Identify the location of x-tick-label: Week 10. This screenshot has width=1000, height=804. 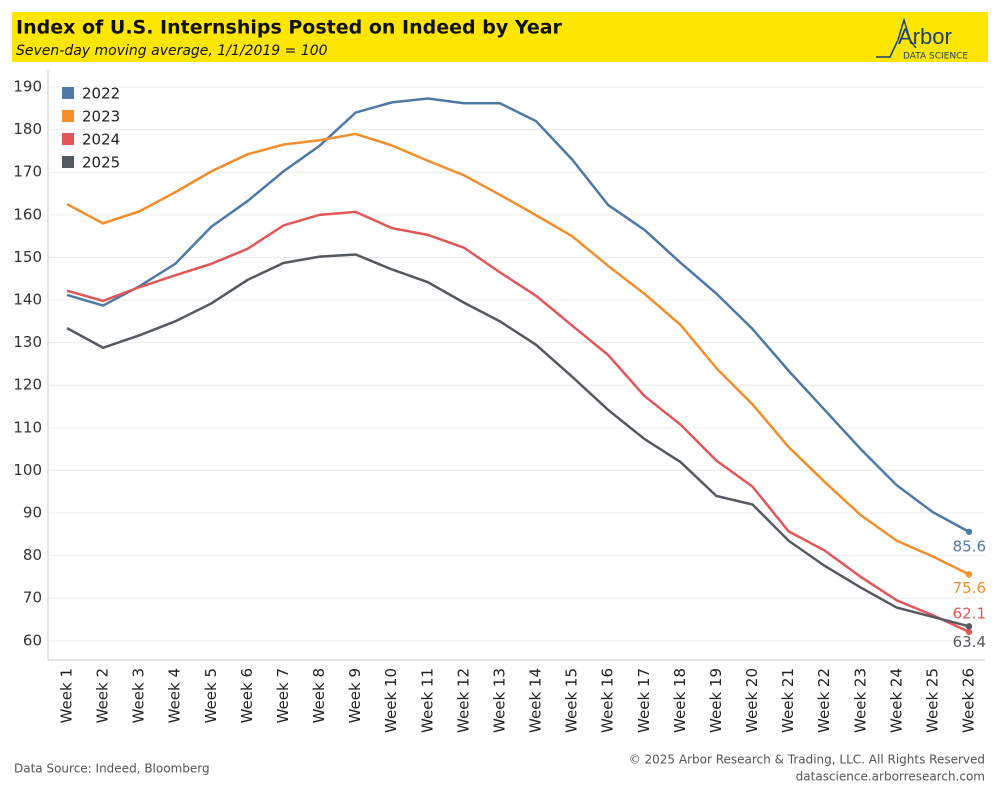
(391, 700).